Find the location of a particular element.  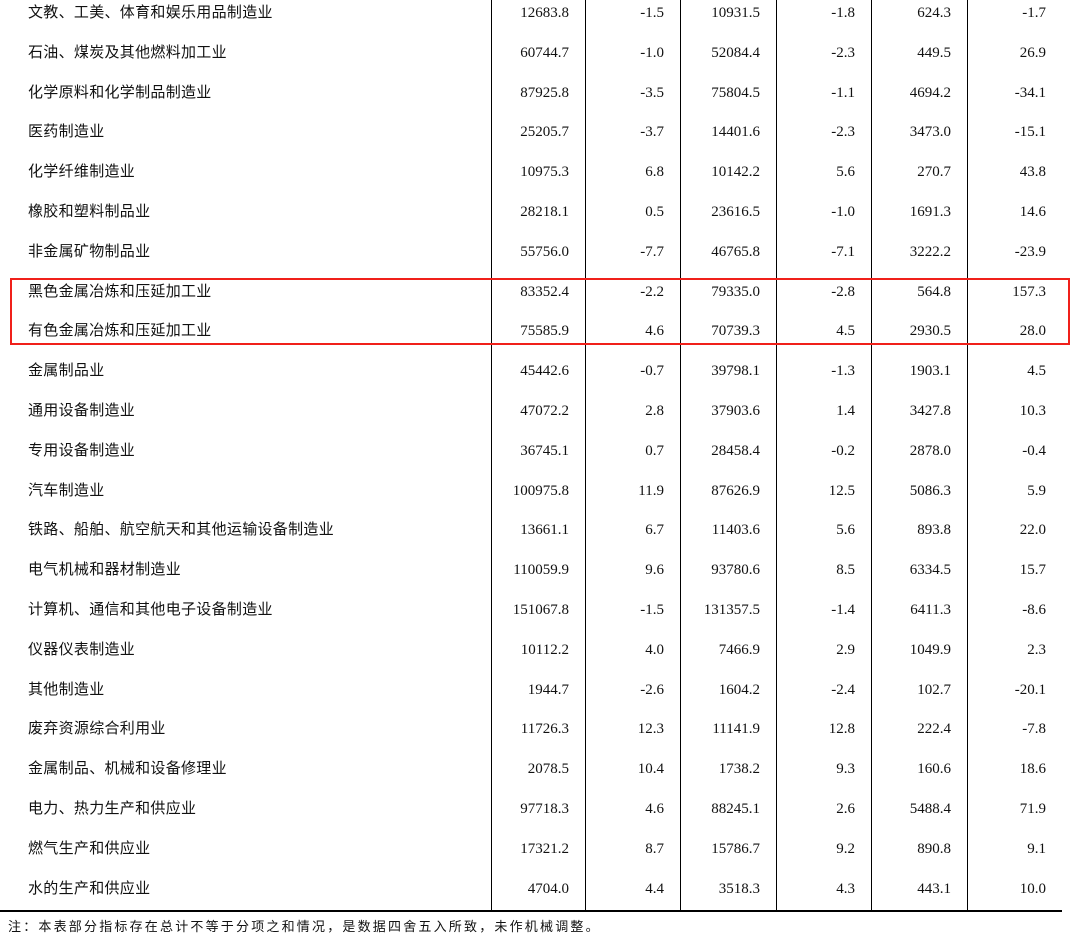

industry-name: 化学原料和化学制品制造业 is located at coordinates (120, 92).